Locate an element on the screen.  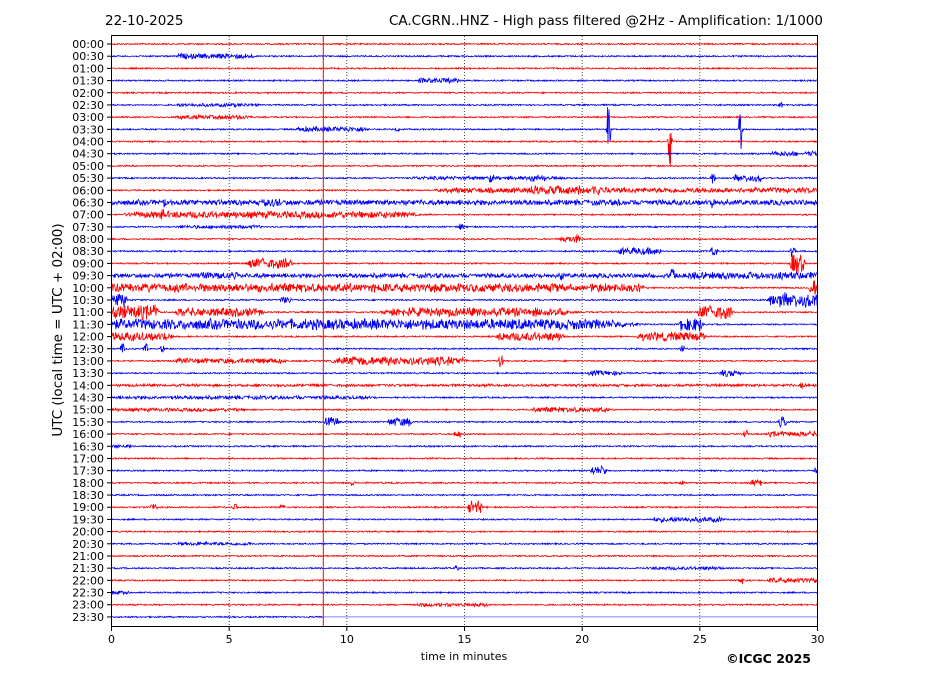
y-tick-label: 15:30 is located at coordinates (88, 422).